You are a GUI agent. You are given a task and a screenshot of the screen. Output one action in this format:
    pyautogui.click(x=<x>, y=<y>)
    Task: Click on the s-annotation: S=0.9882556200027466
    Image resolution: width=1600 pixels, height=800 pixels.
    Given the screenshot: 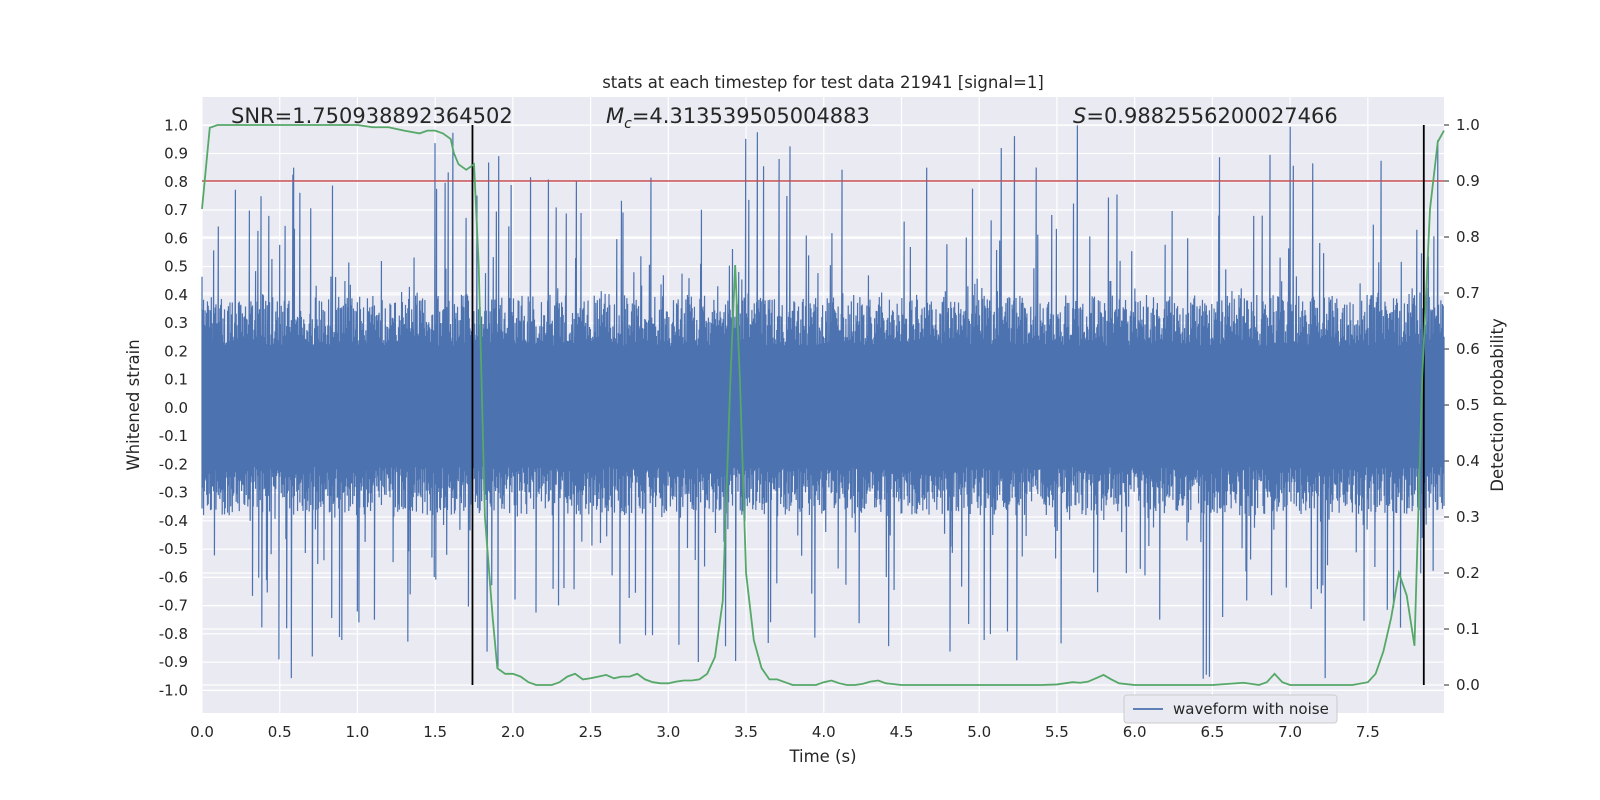 What is the action you would take?
    pyautogui.click(x=1205, y=116)
    